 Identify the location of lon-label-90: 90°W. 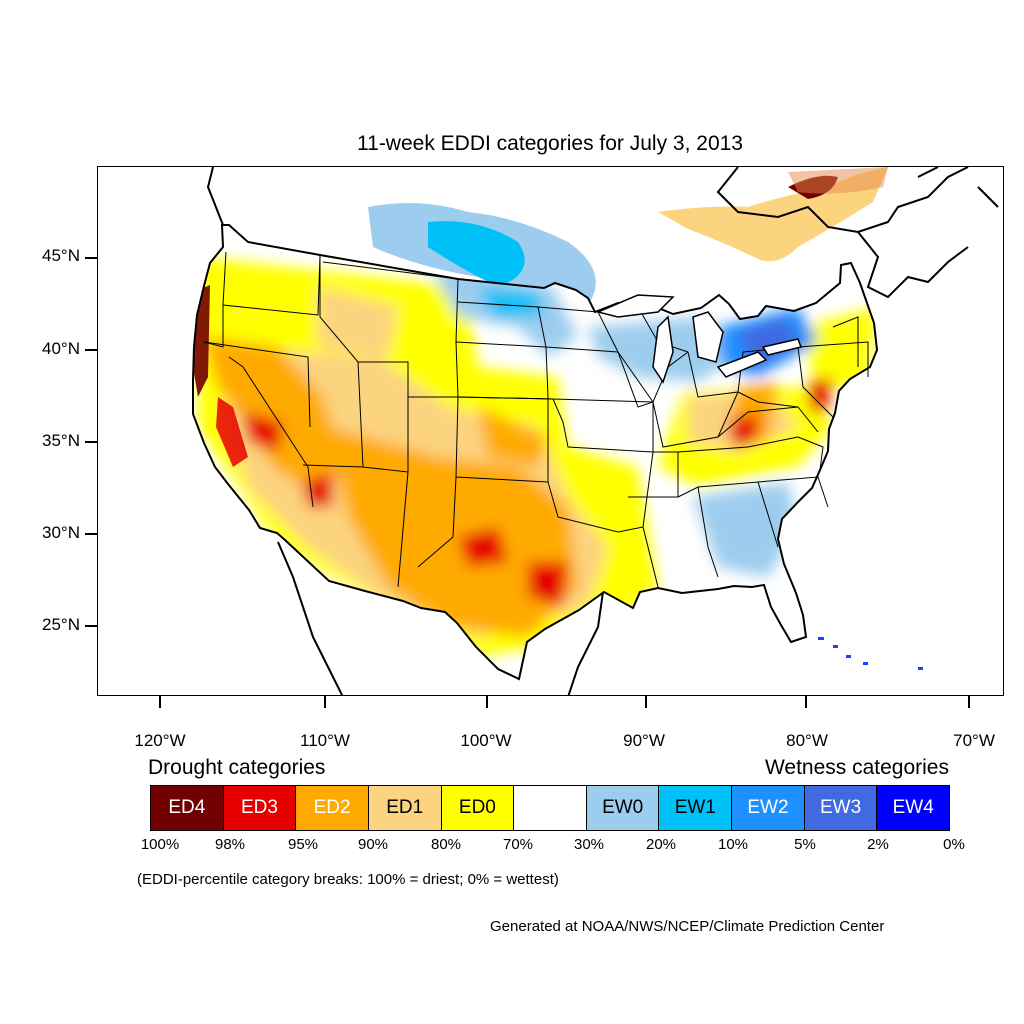
(644, 740).